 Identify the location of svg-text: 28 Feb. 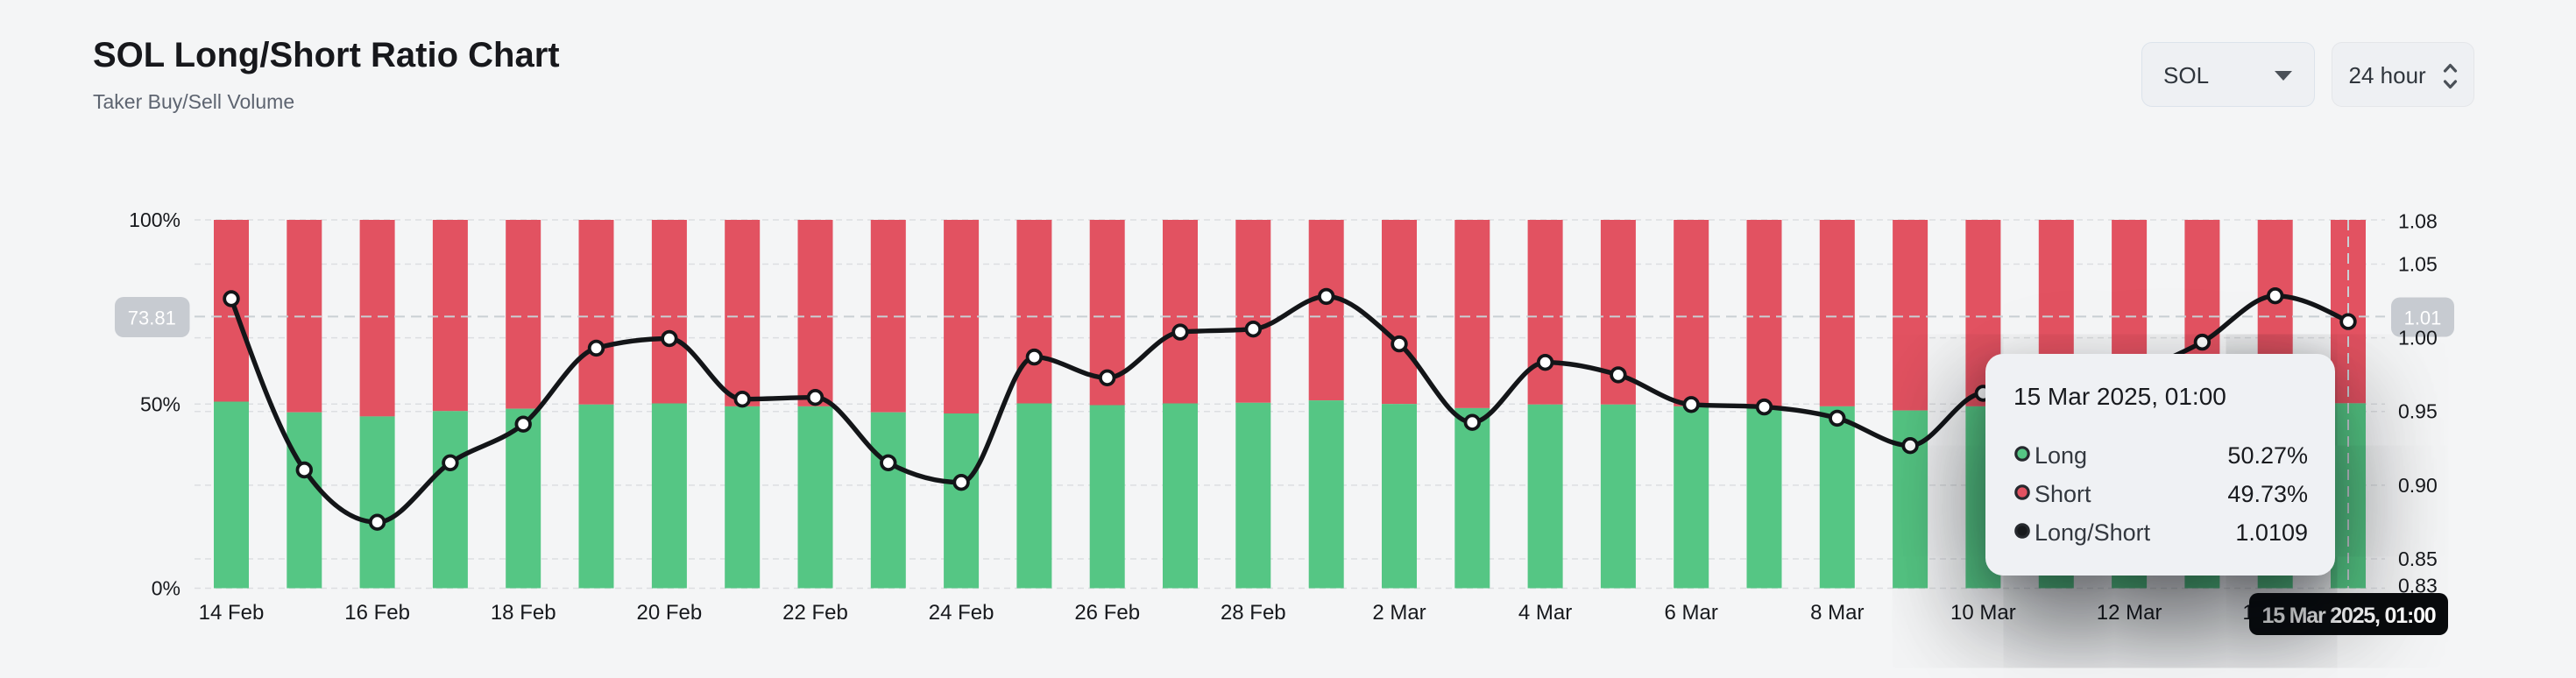
(1253, 613).